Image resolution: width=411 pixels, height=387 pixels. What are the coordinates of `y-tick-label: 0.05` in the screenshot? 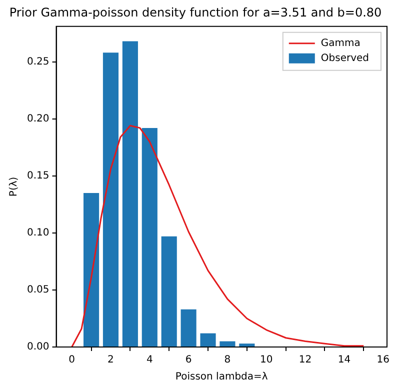 It's located at (38, 290).